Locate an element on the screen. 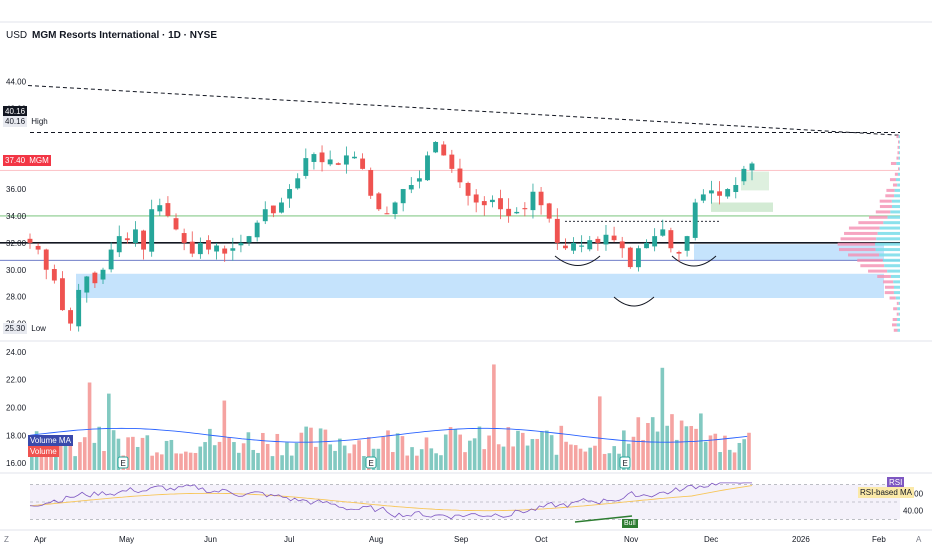 Image resolution: width=932 pixels, height=550 pixels. time-axis-label: Dec is located at coordinates (711, 539).